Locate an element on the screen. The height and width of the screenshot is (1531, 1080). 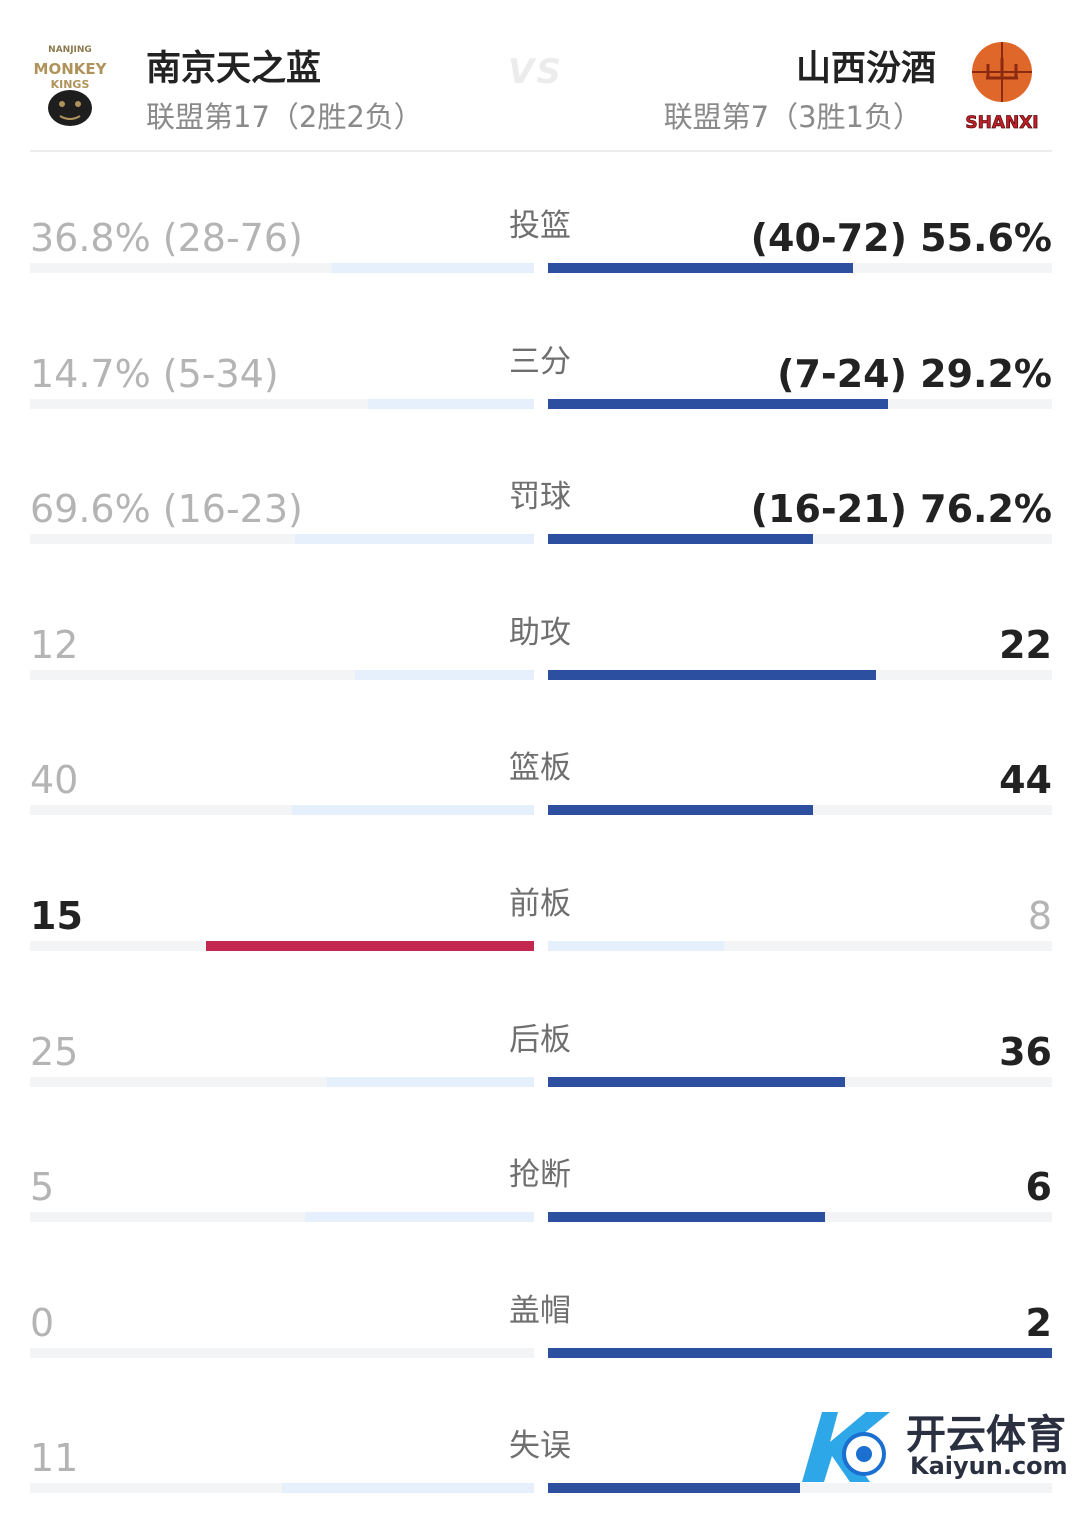
svg-text: KINGS is located at coordinates (70, 84).